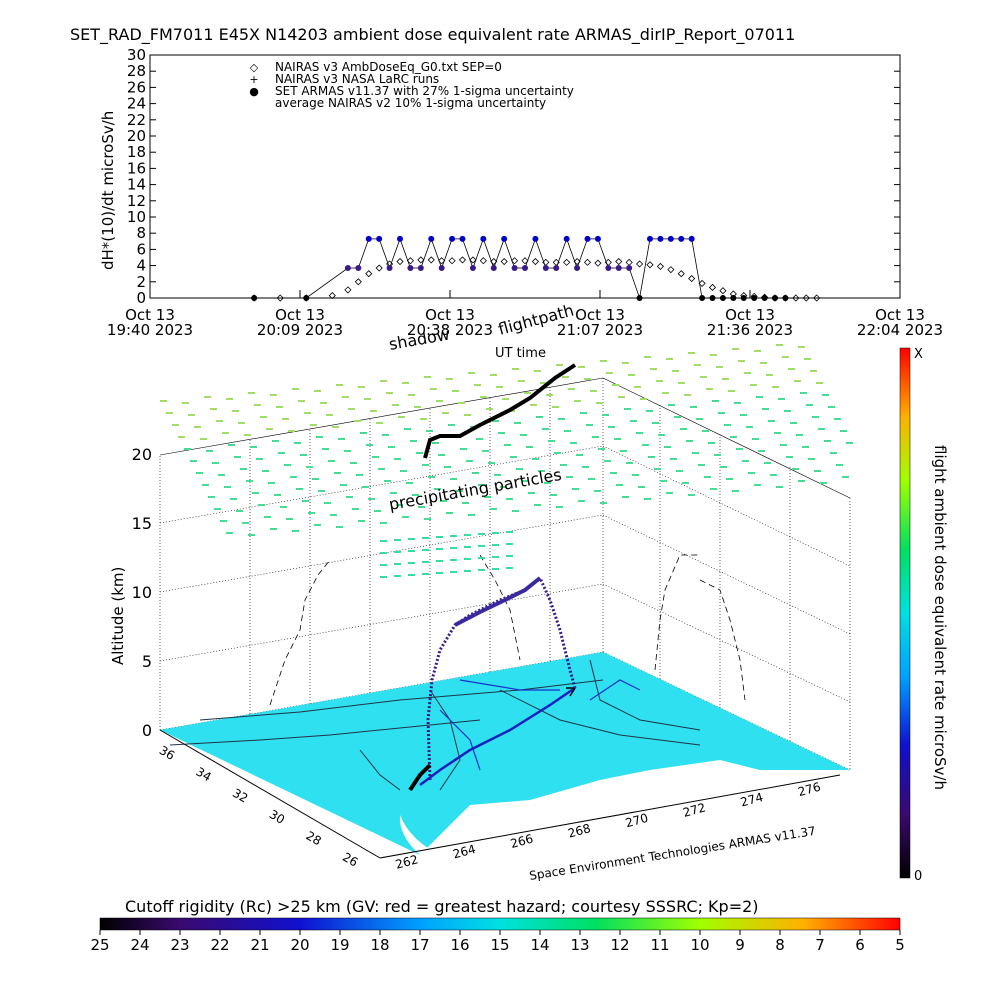  I want to click on x-tick-label-bottom: 21:07 2023, so click(600, 330).